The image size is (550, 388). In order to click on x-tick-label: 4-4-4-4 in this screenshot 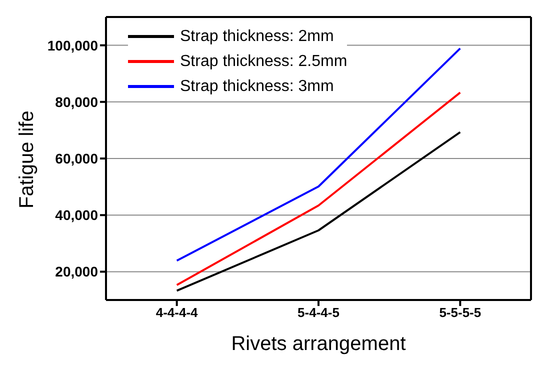, I will do `click(177, 312)`.